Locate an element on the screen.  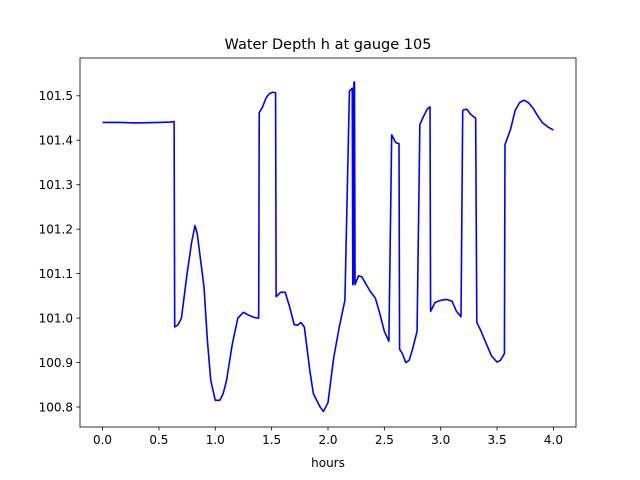
x-tick-label: 1.5 is located at coordinates (271, 440).